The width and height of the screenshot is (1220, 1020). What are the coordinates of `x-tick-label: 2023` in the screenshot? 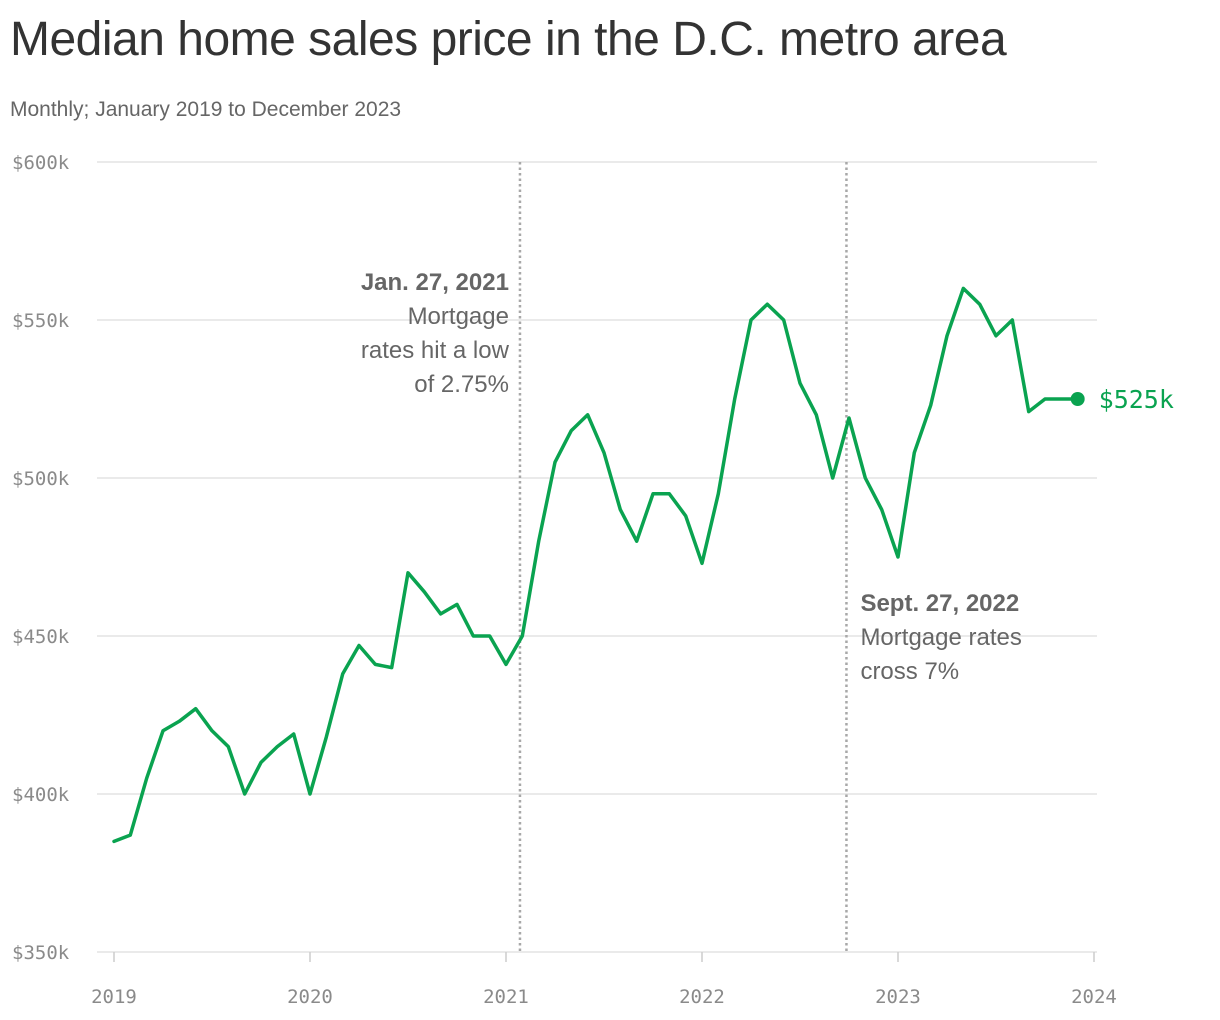 It's located at (898, 997).